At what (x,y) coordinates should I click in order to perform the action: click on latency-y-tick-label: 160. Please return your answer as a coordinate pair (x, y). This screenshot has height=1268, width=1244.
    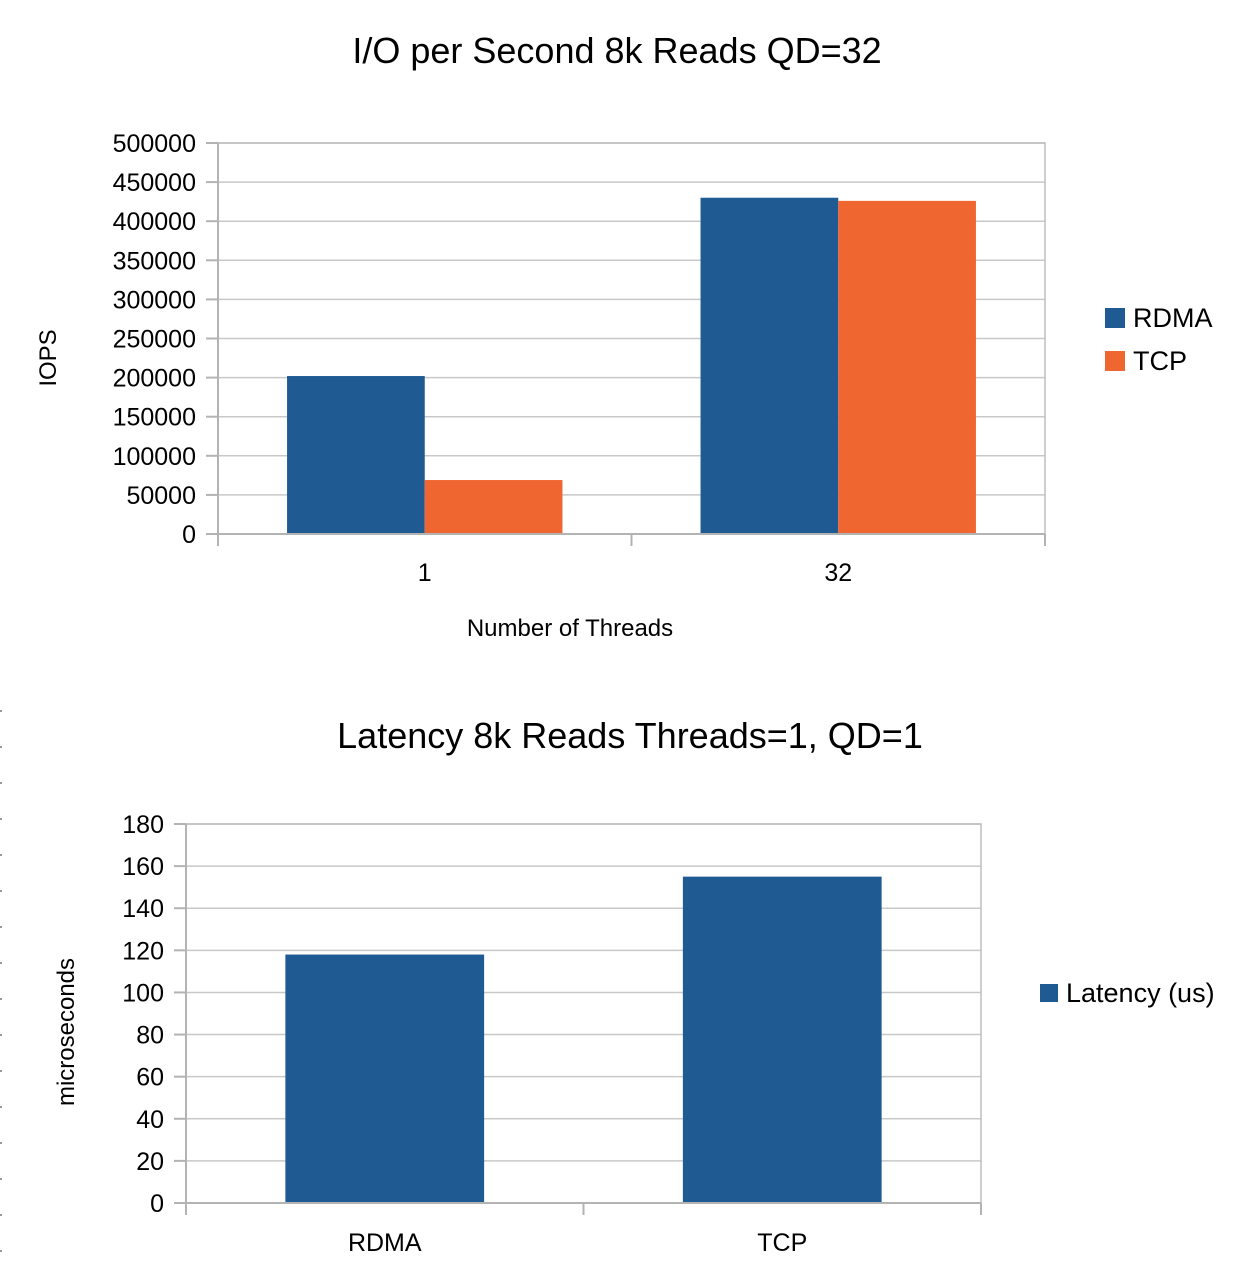
    Looking at the image, I should click on (143, 867).